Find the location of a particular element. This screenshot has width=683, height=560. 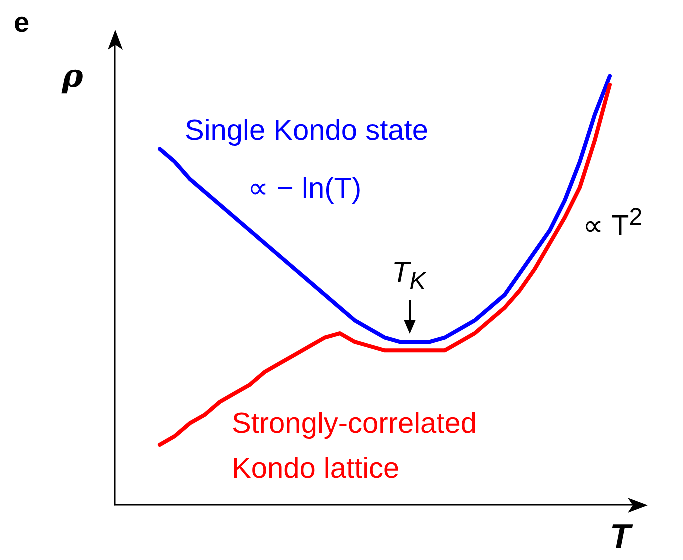

text: e is located at coordinates (22, 23).